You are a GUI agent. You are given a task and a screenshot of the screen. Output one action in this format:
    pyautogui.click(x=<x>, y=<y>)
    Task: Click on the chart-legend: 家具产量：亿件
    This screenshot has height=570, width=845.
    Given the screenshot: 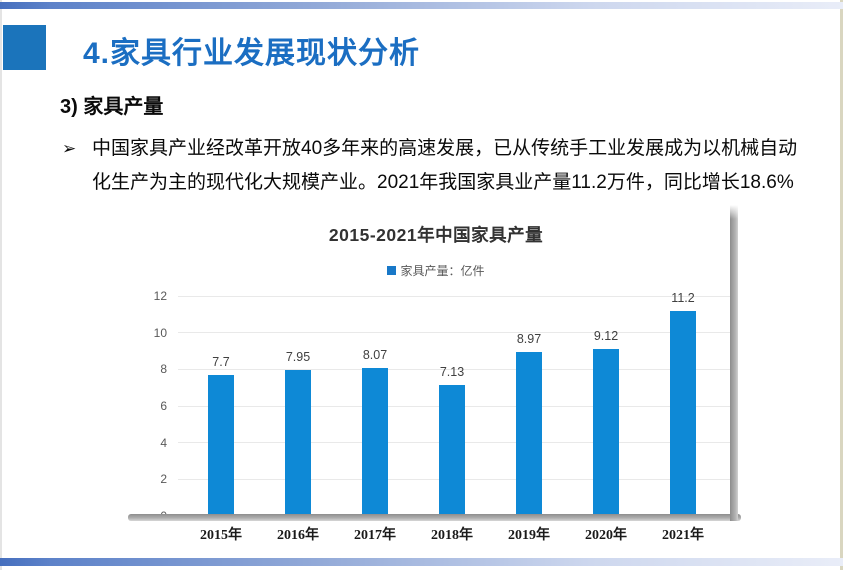 What is the action you would take?
    pyautogui.click(x=436, y=270)
    